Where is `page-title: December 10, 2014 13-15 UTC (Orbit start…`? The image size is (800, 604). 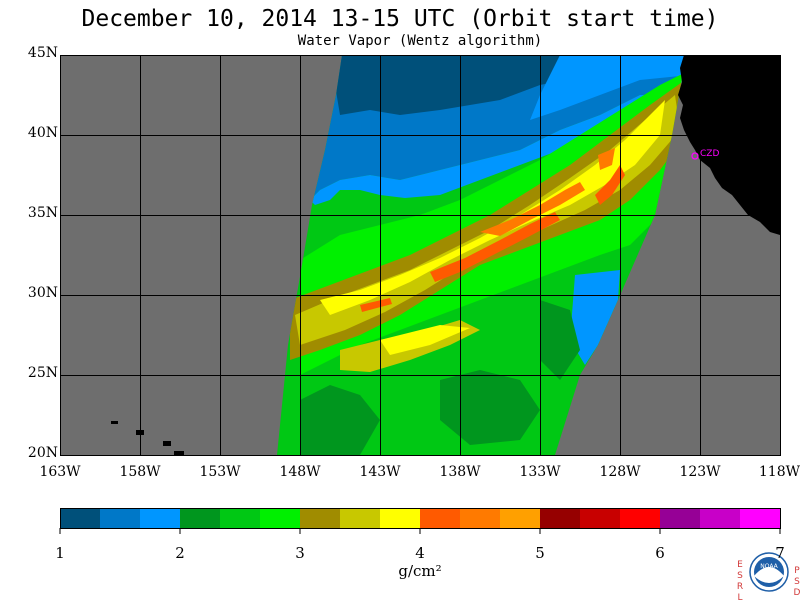
page-title: December 10, 2014 13-15 UTC (Orbit start… is located at coordinates (400, 19).